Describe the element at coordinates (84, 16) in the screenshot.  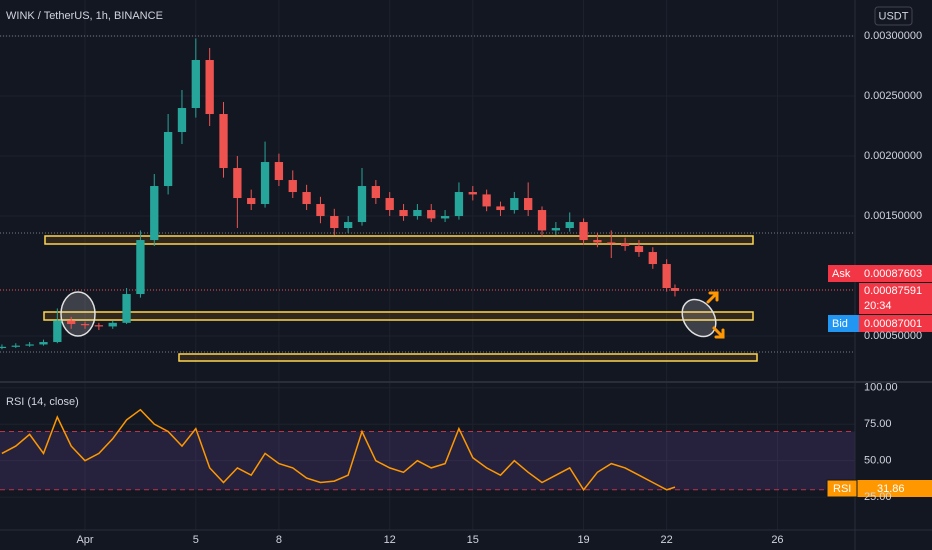
I see `chart-title: WINK / TetherUS, 1h, BINANCE` at that location.